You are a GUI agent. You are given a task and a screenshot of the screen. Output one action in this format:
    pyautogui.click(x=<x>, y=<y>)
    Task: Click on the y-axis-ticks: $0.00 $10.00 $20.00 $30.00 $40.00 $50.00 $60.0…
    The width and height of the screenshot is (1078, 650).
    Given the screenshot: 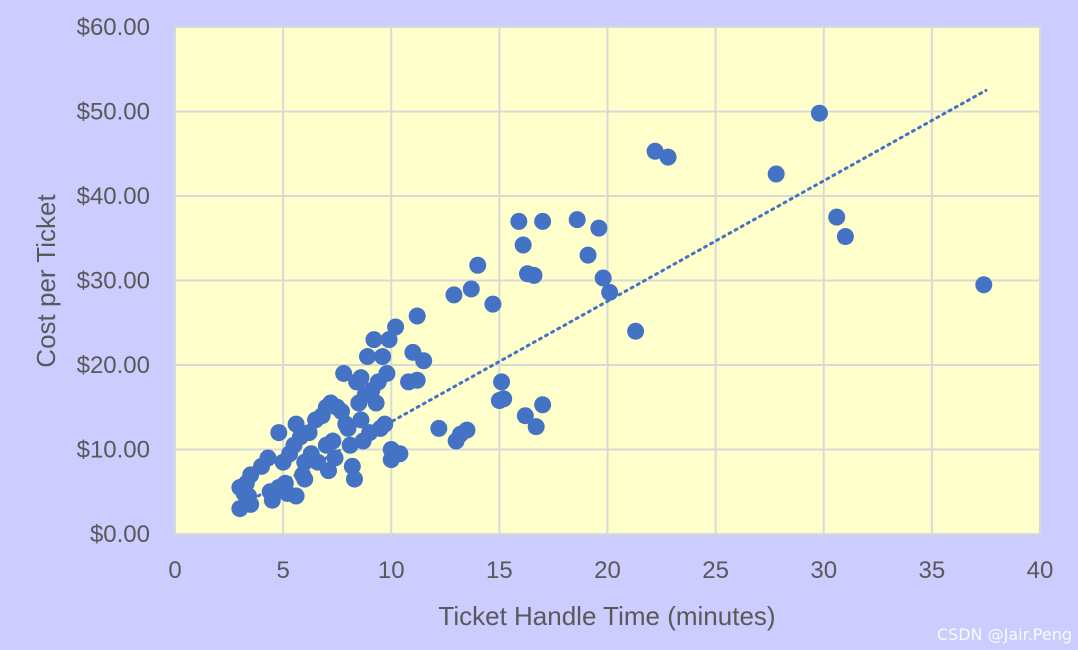 What is the action you would take?
    pyautogui.click(x=113, y=281)
    